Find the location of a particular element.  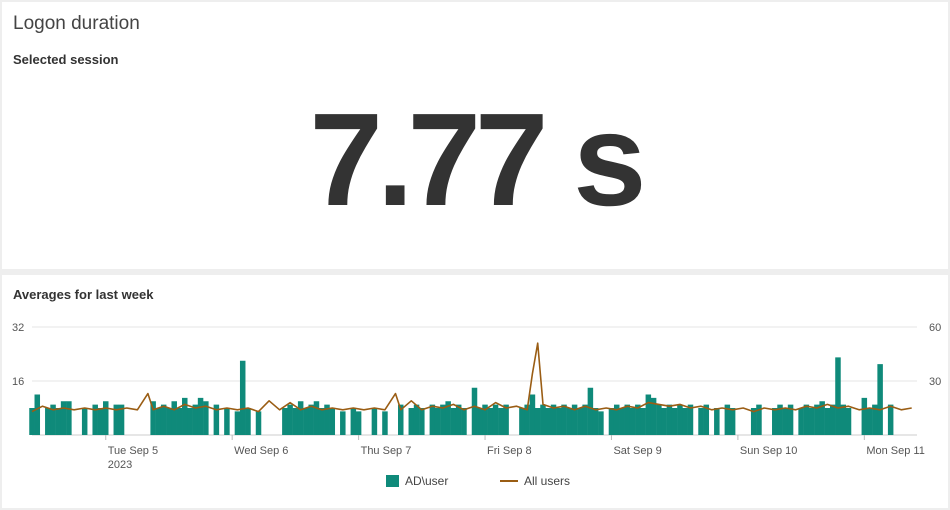

x-tick-sublabel: 2023 is located at coordinates (120, 465).